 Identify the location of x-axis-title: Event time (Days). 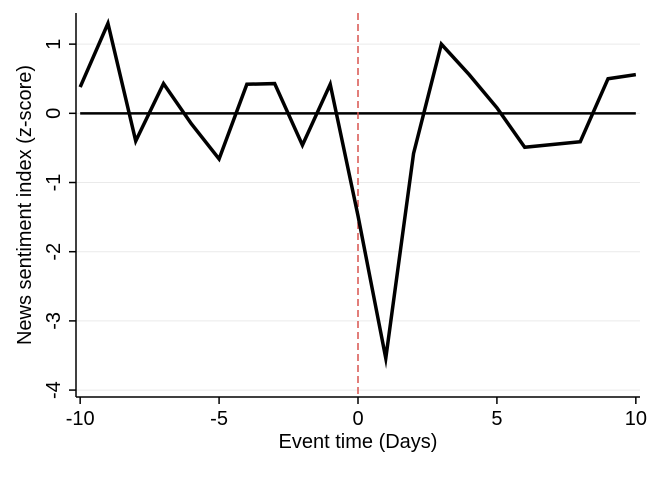
(358, 442).